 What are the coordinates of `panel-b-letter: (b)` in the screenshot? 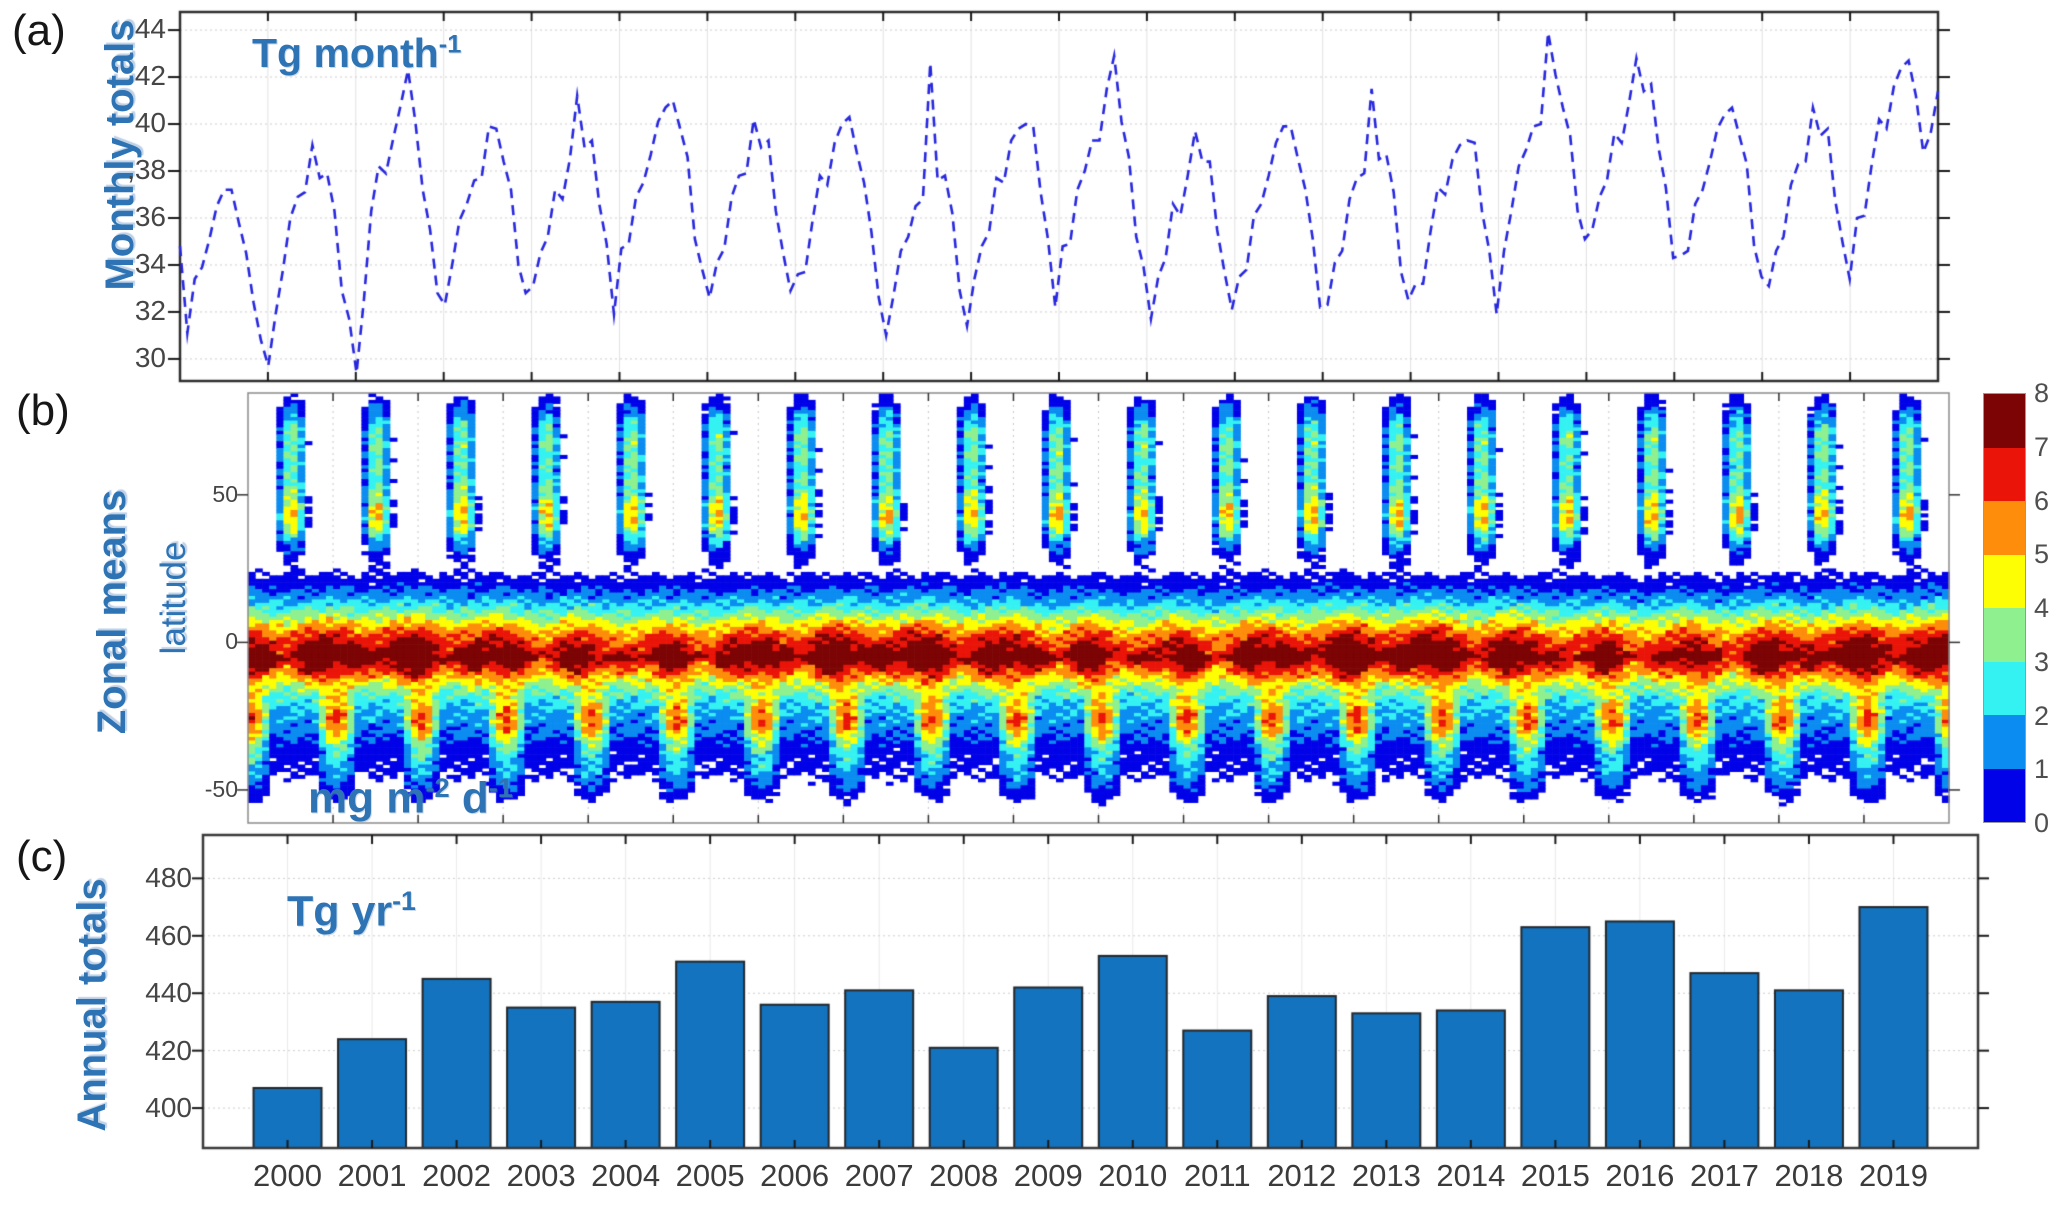 It's located at (43, 410).